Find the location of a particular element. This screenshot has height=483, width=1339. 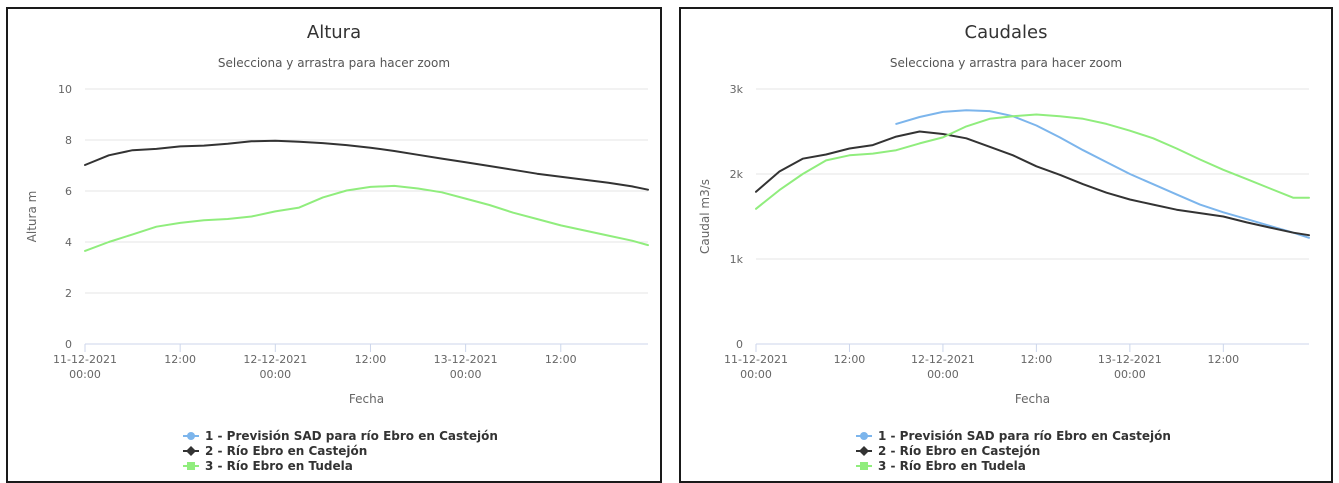

chart-title: Altura is located at coordinates (334, 32).